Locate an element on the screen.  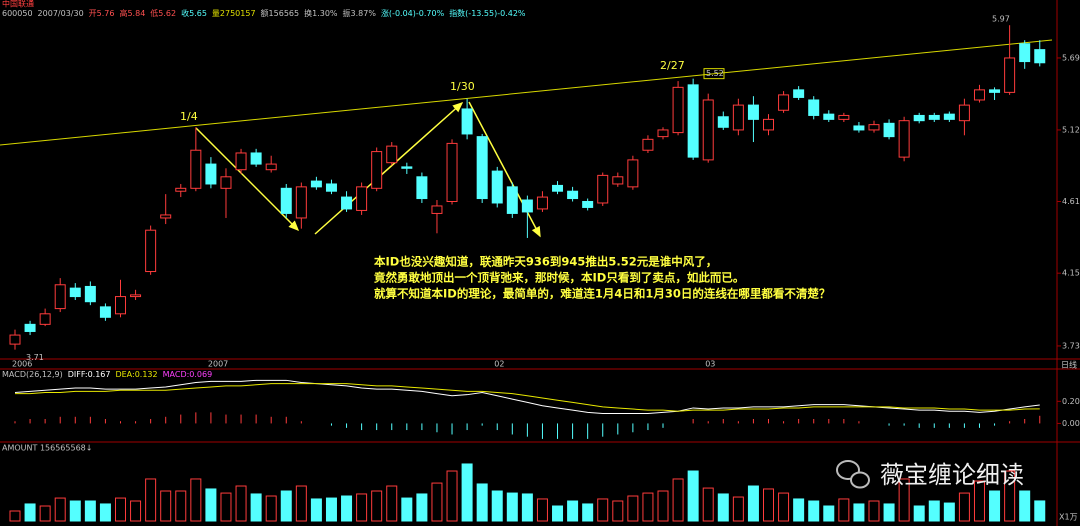
y-tick-label: 4.61 is located at coordinates (1071, 201).